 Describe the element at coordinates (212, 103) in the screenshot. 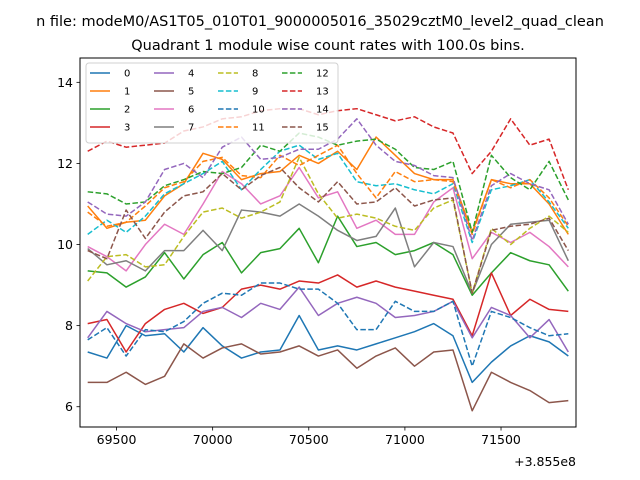

I see `legend-box` at that location.